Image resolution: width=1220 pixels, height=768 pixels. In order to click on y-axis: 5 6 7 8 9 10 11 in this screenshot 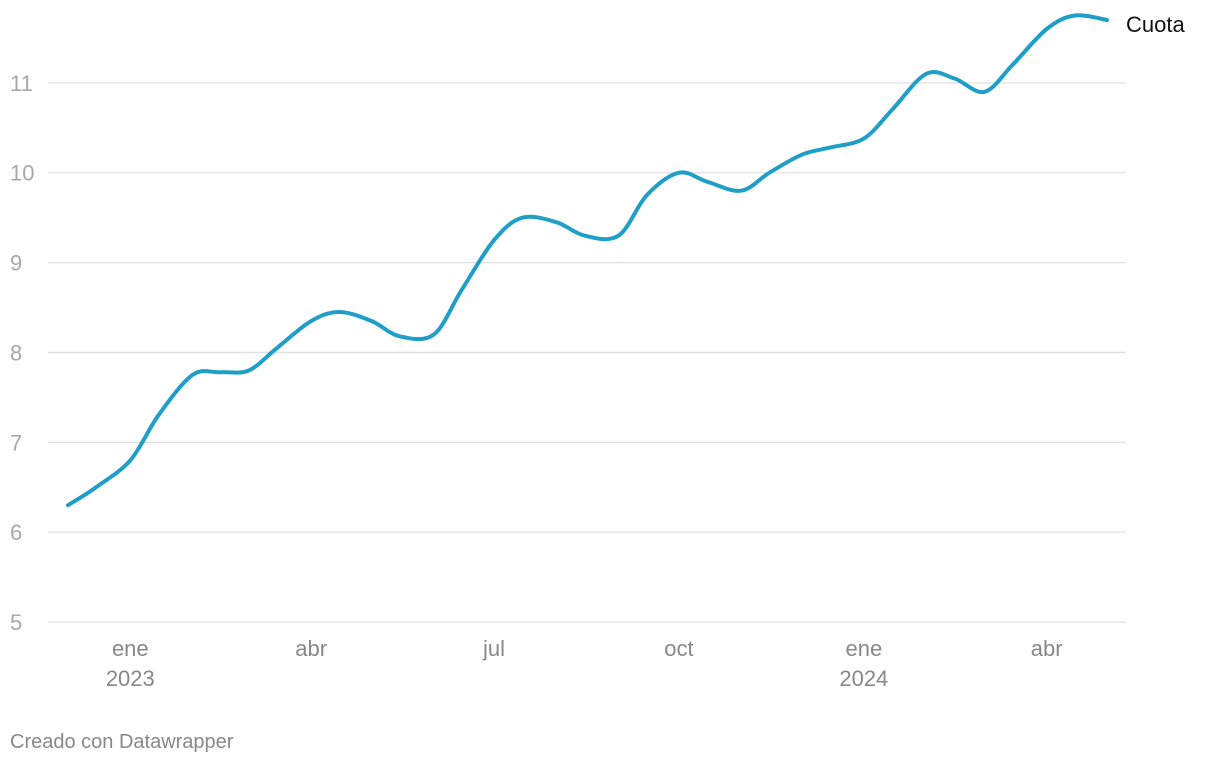, I will do `click(22, 353)`.